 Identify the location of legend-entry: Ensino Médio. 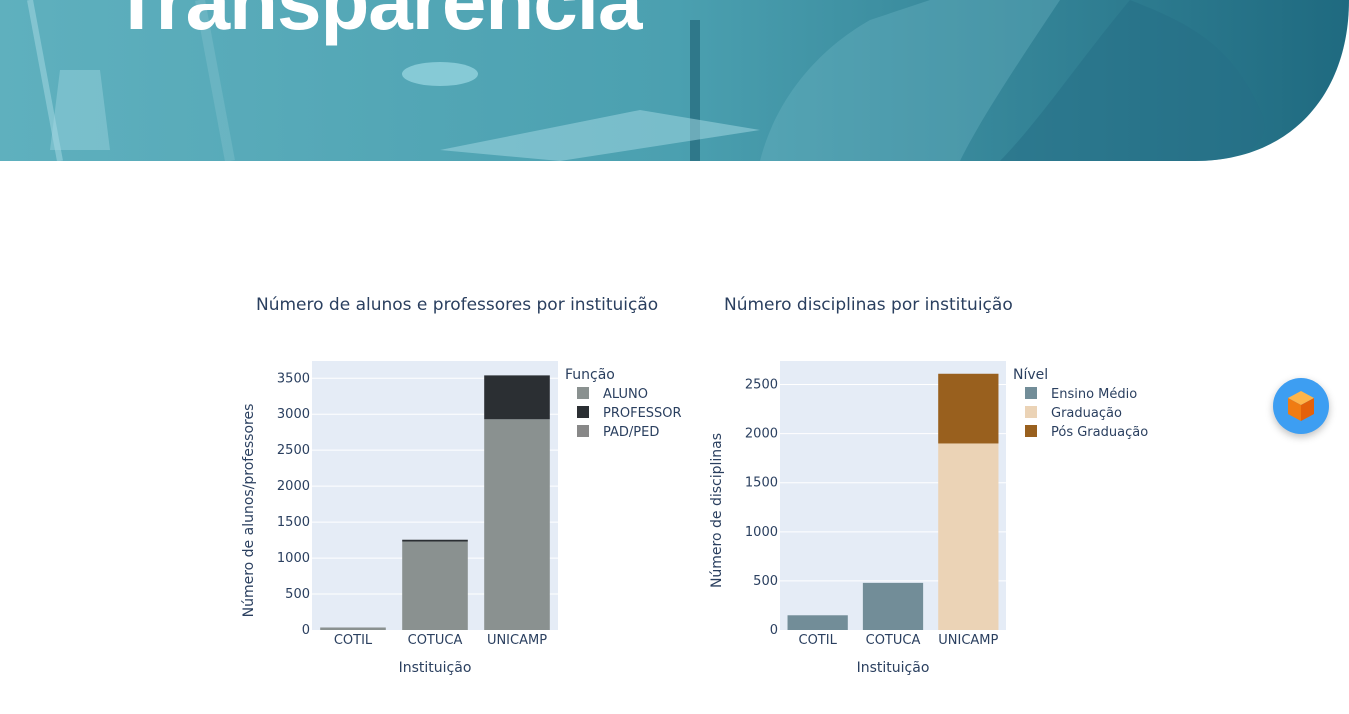
(1094, 394).